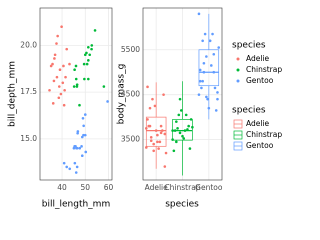 Image resolution: width=320 pixels, height=240 pixels. I want to click on box, so click(156, 131).